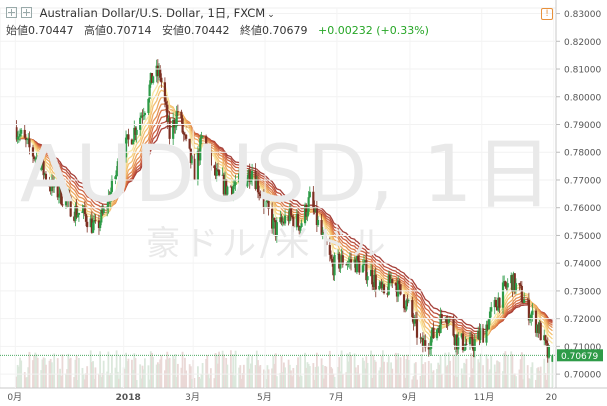 The height and width of the screenshot is (406, 607). I want to click on compare-icon, so click(26, 12).